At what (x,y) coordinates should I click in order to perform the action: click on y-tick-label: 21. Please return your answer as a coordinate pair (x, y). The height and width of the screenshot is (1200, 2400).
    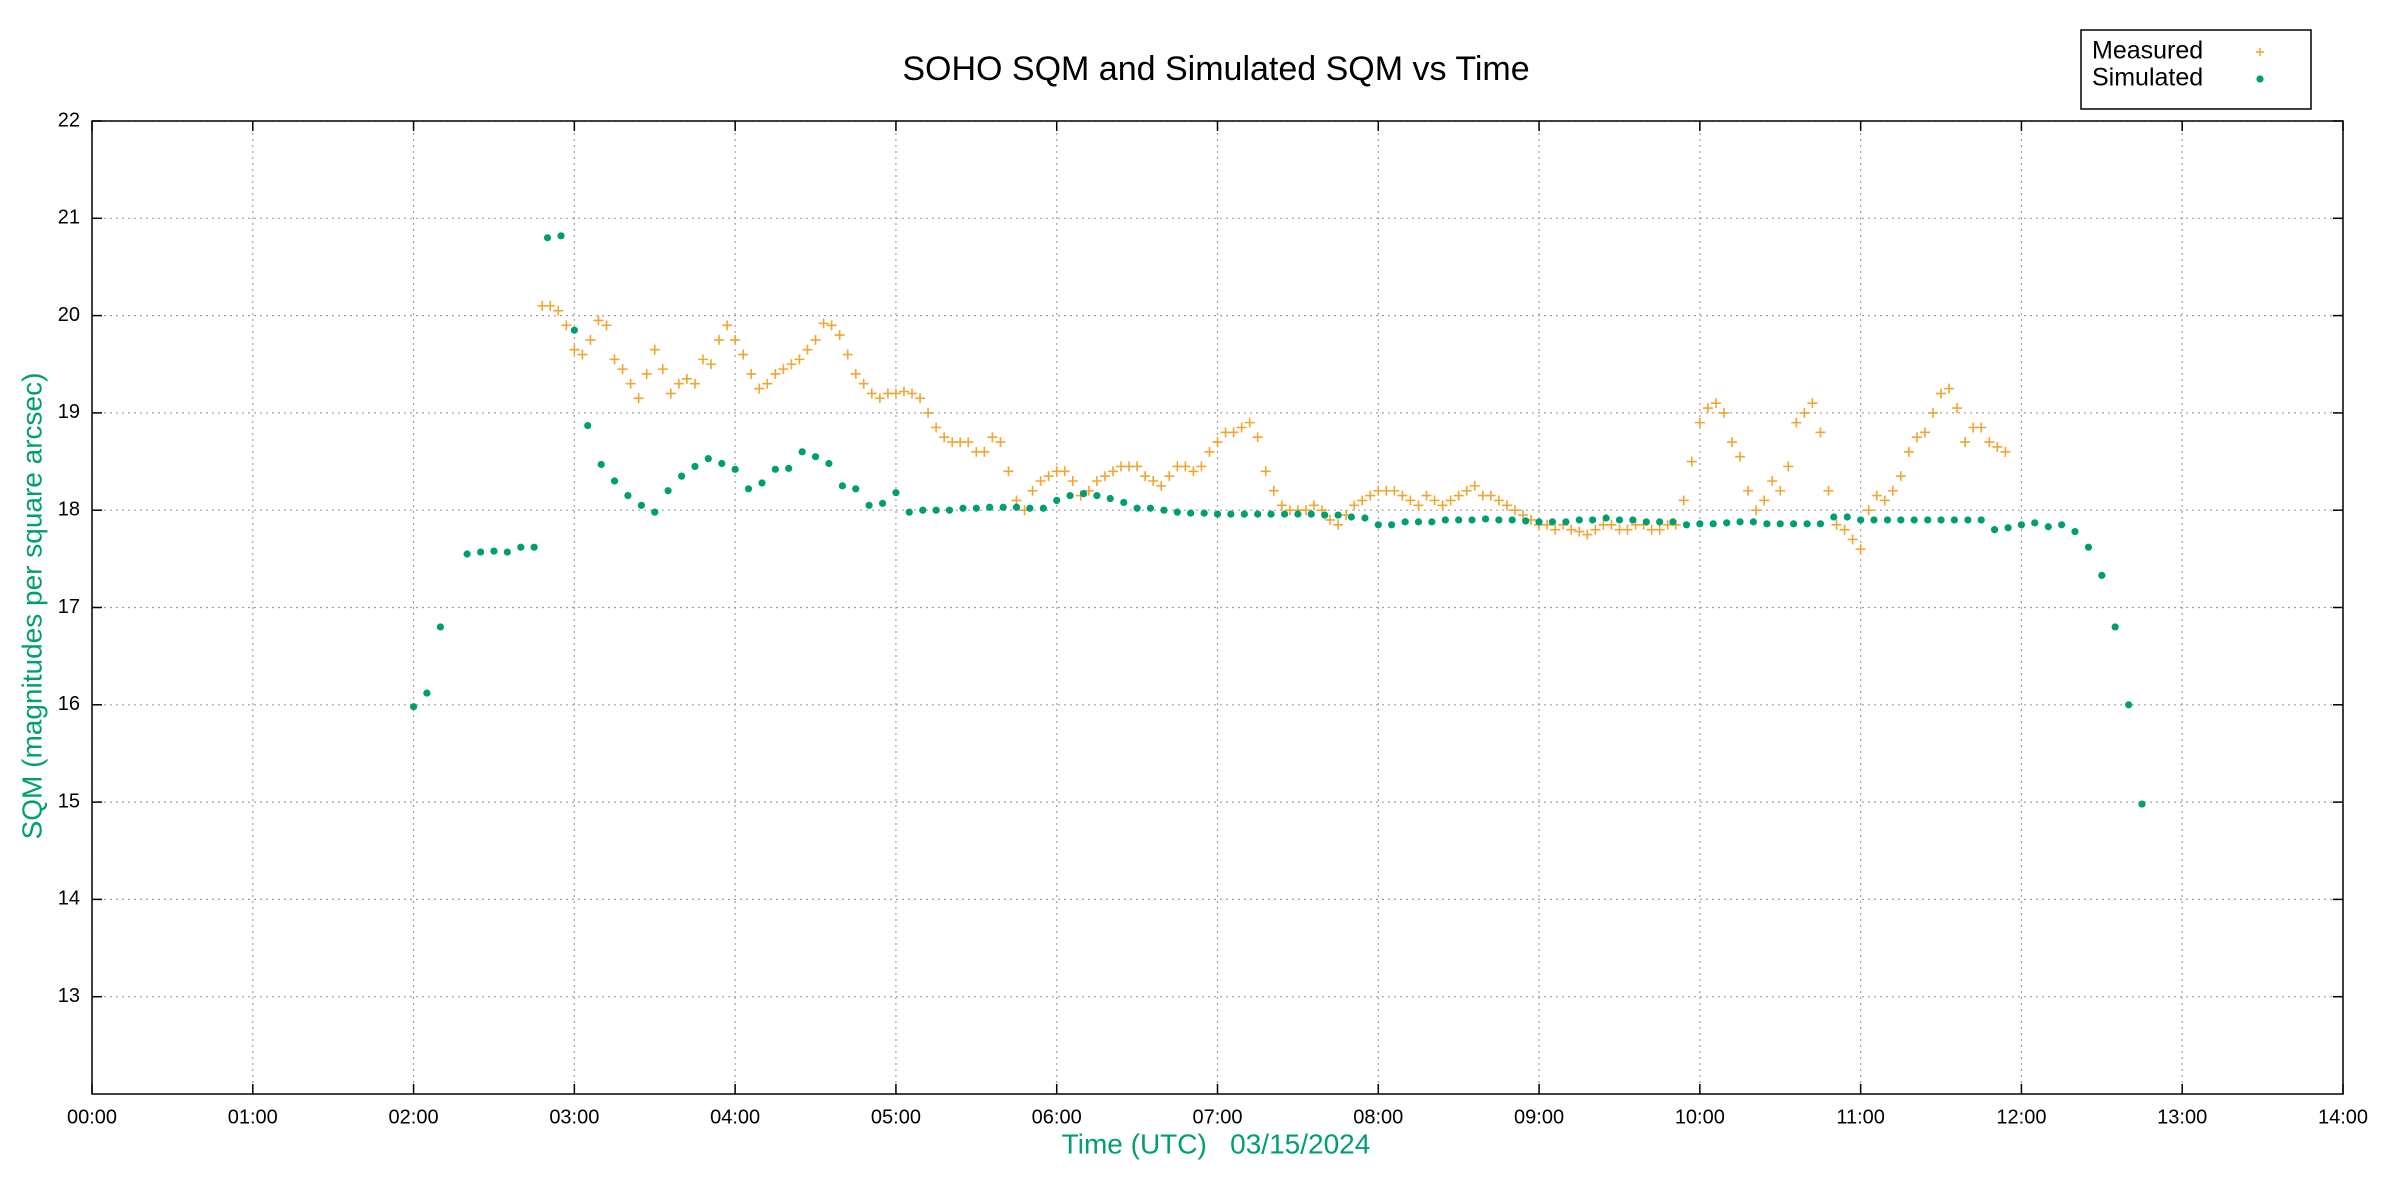
    Looking at the image, I should click on (69, 218).